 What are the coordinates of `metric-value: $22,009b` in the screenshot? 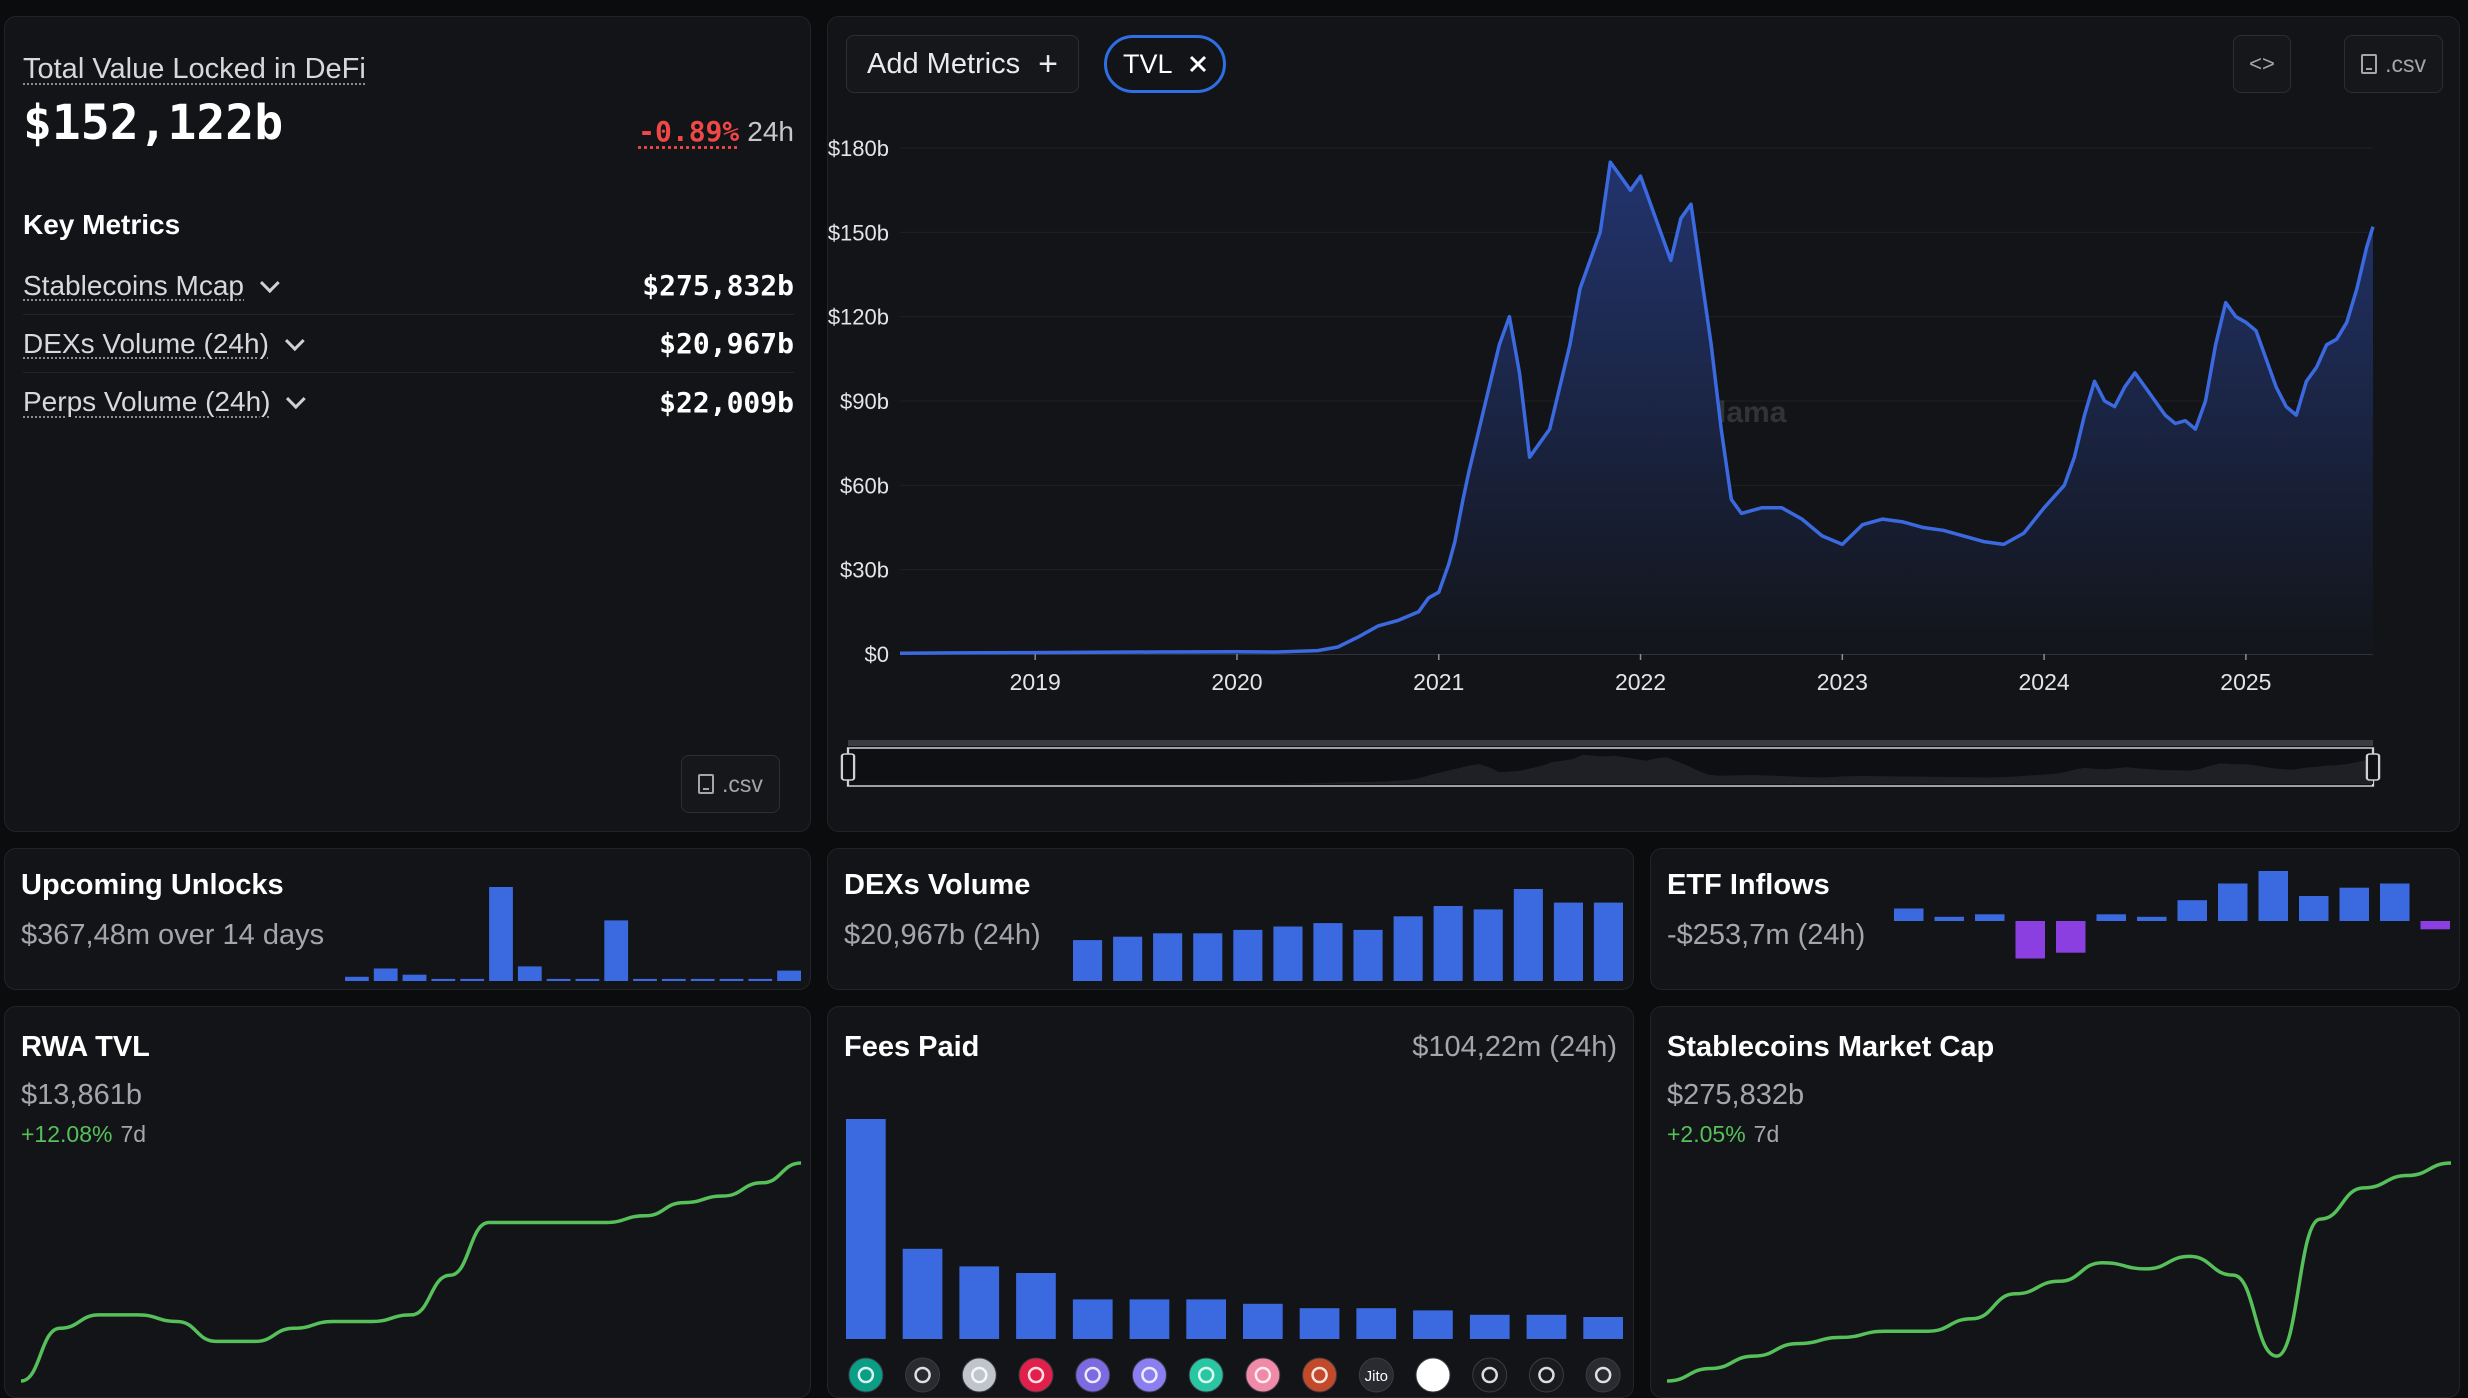 It's located at (726, 402).